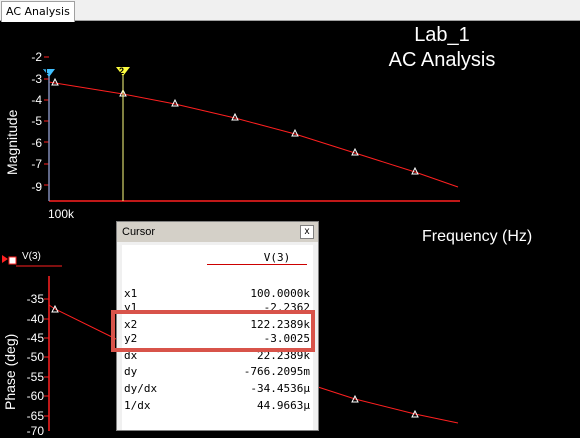 The image size is (580, 438). Describe the element at coordinates (217, 389) in the screenshot. I see `readout-row: dy/dx -34.4536µ` at that location.